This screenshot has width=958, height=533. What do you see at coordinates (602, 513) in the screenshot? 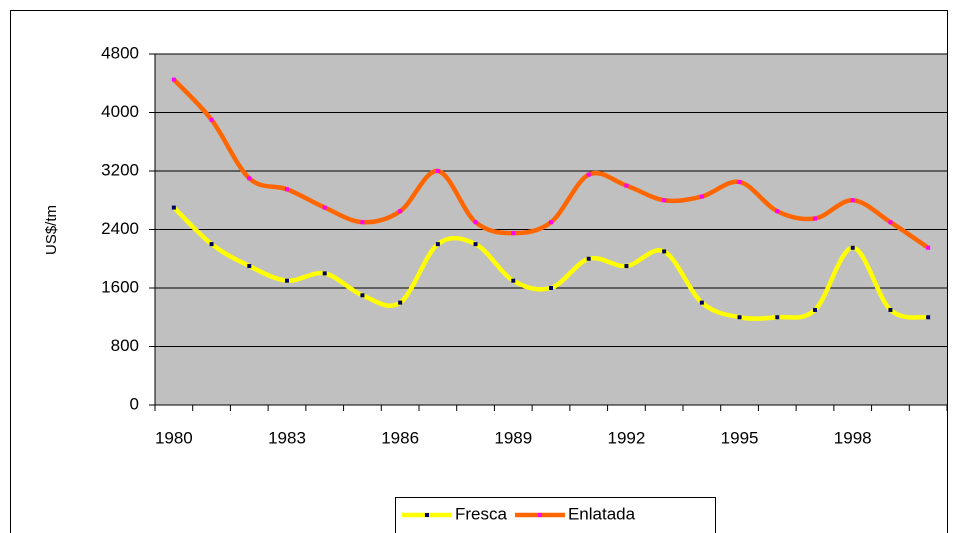
I see `legend-label: Enlatada` at bounding box center [602, 513].